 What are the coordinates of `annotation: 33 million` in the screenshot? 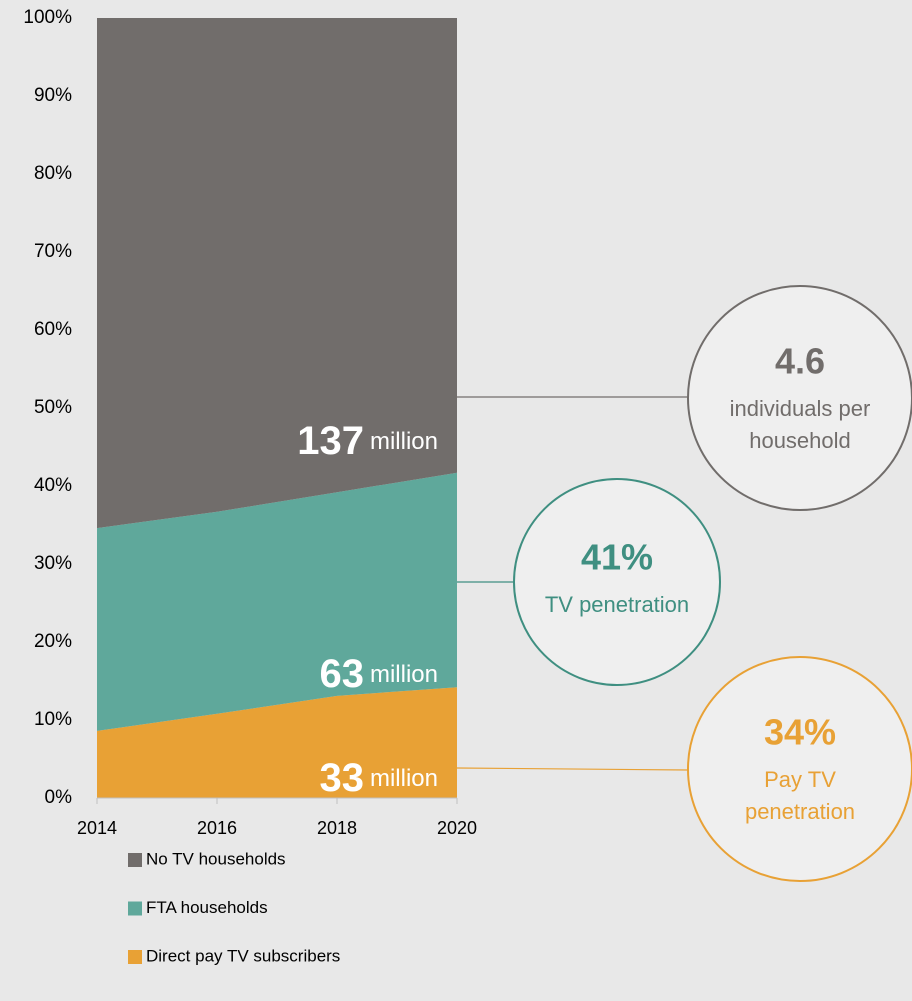 It's located at (378, 778).